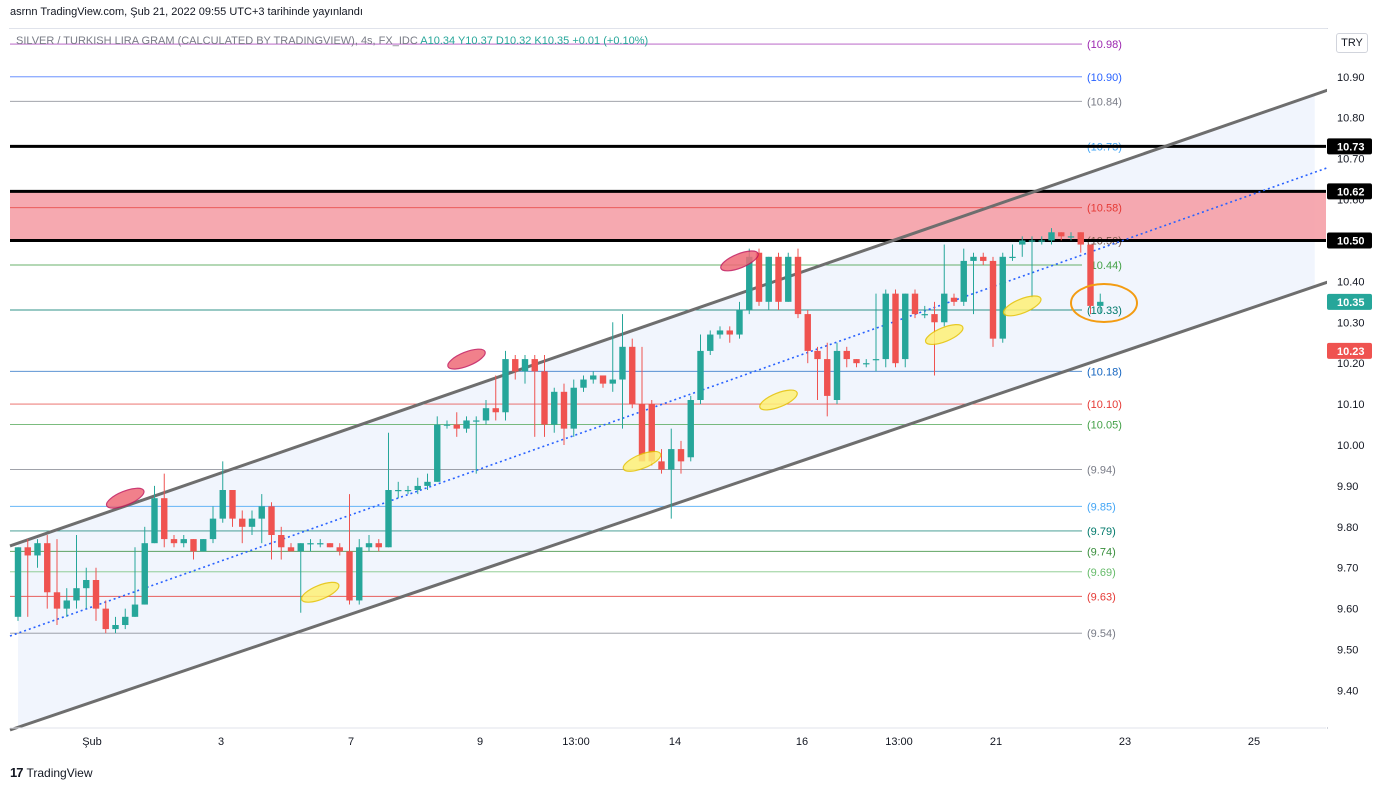 The width and height of the screenshot is (1386, 790). I want to click on x-tick-label: 9, so click(480, 742).